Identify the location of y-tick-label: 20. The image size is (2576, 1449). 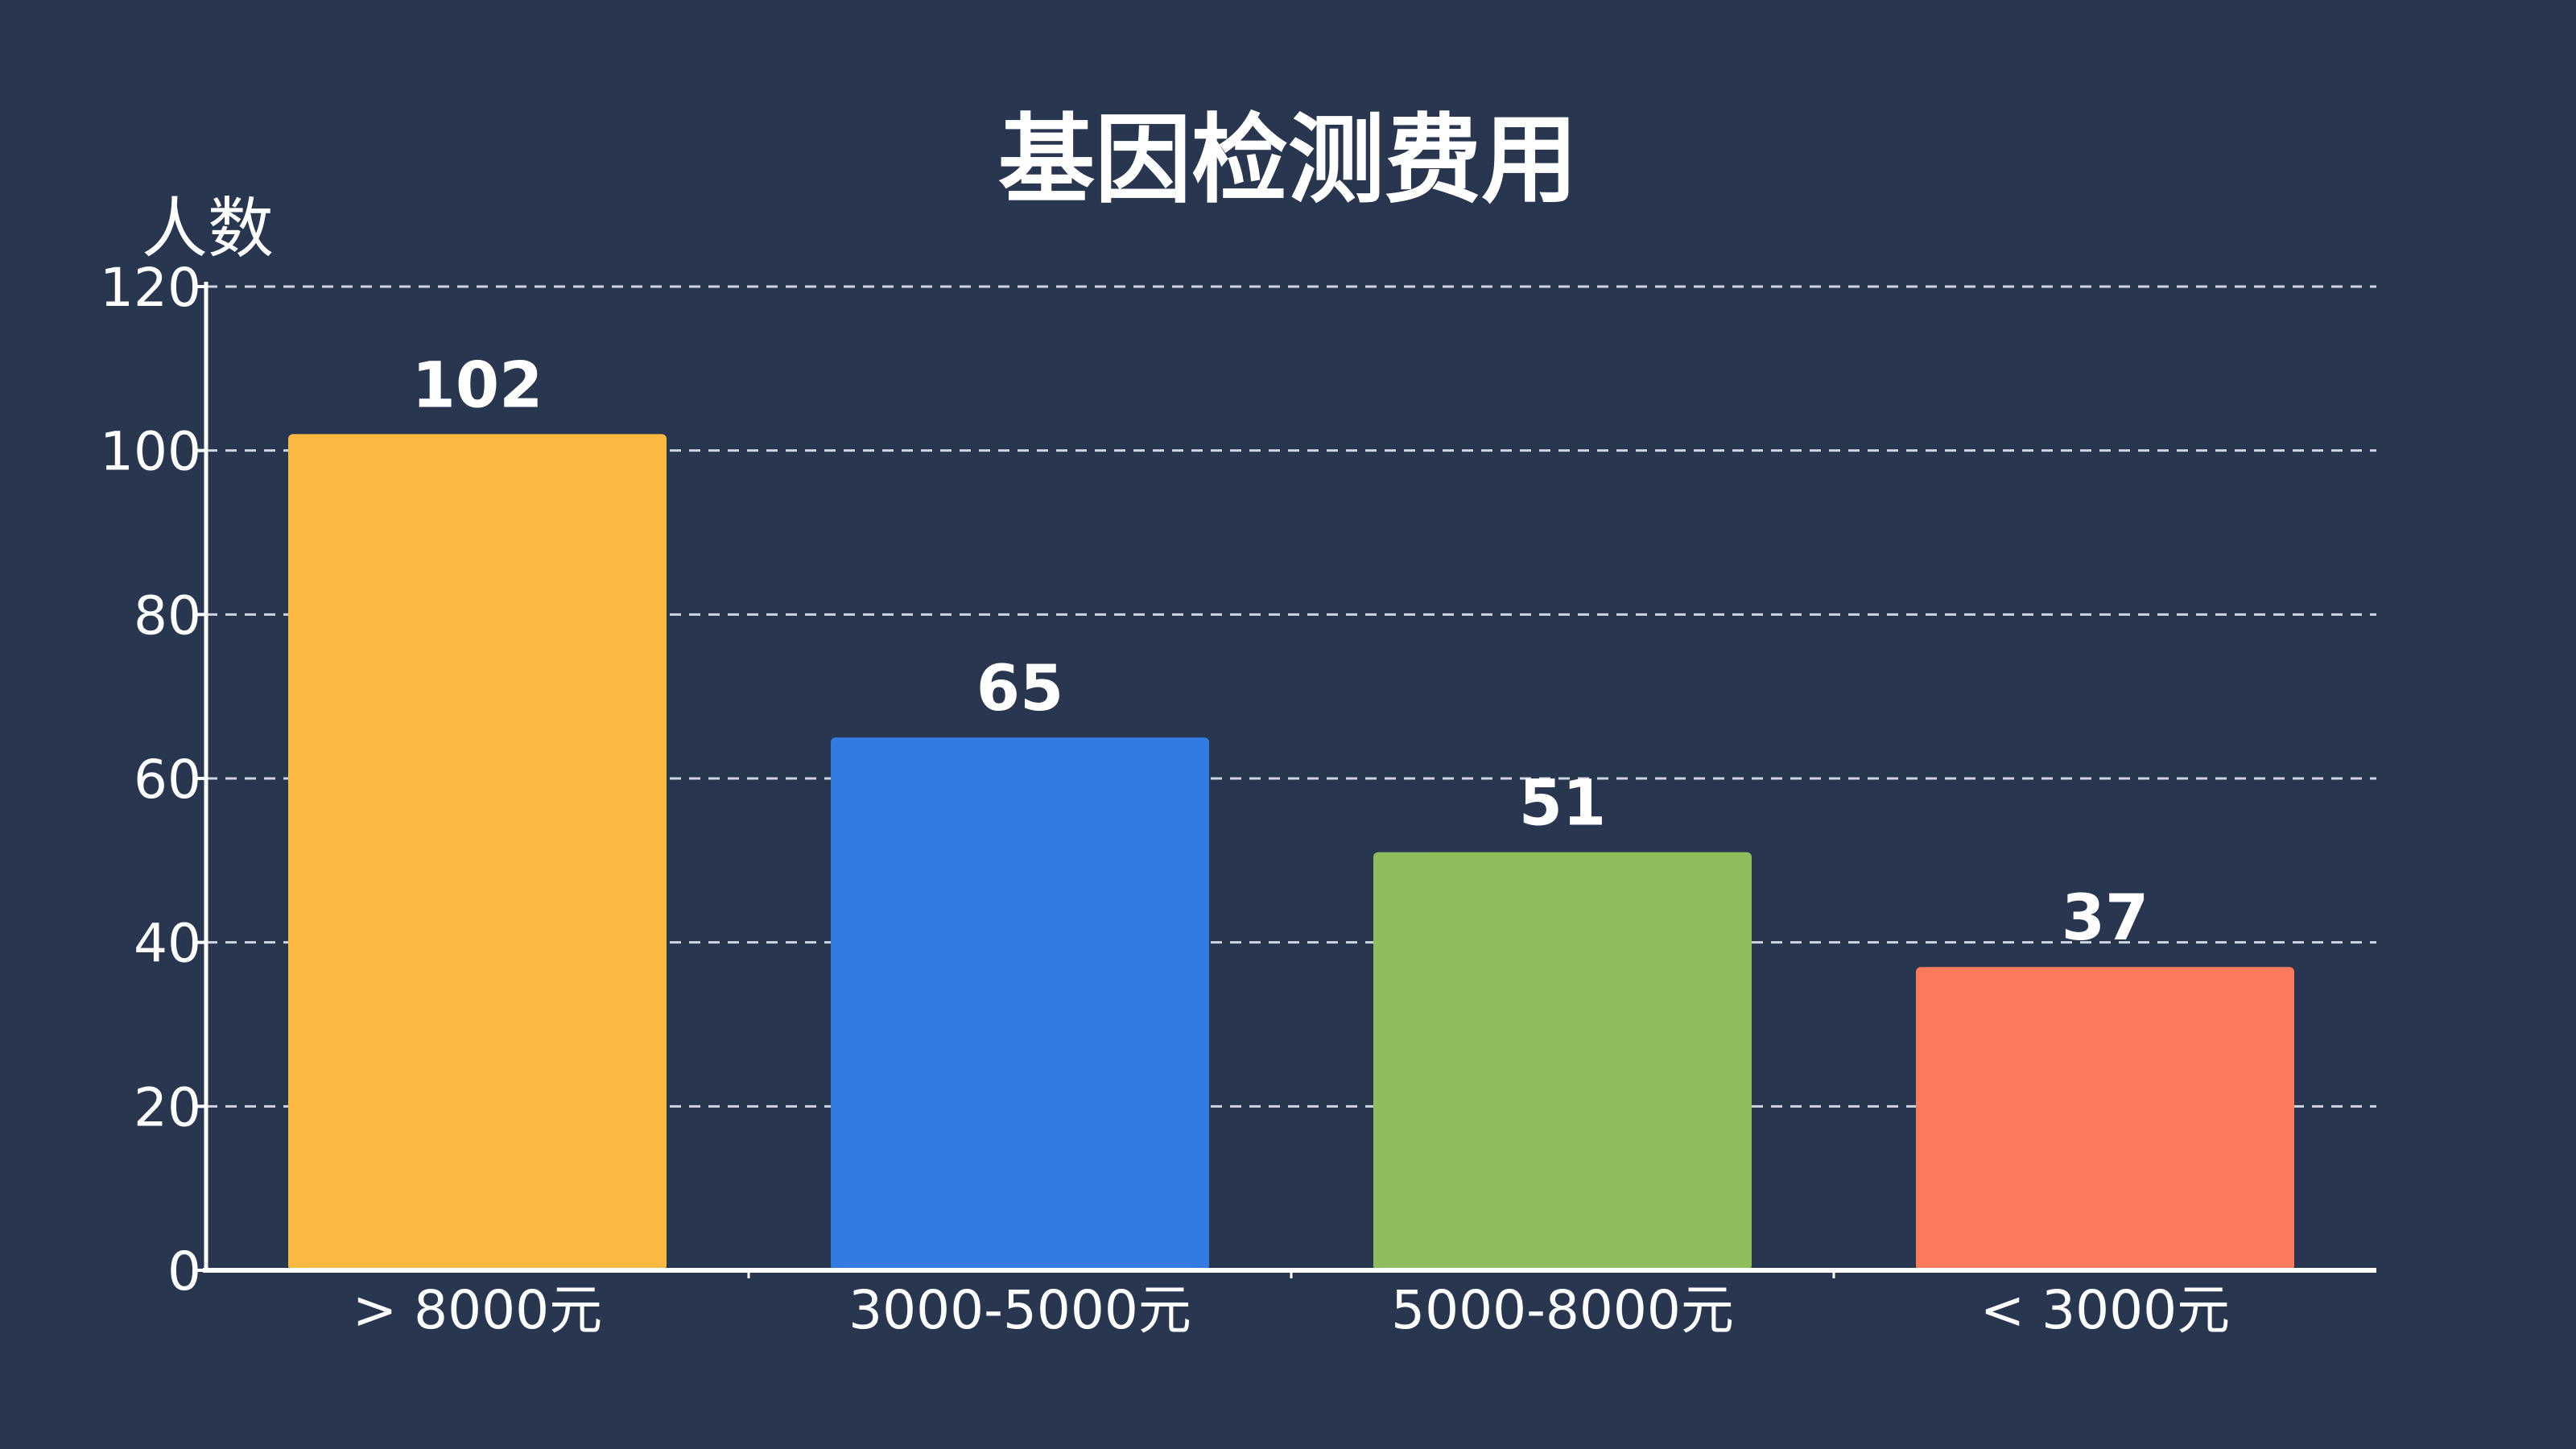
(167, 1107).